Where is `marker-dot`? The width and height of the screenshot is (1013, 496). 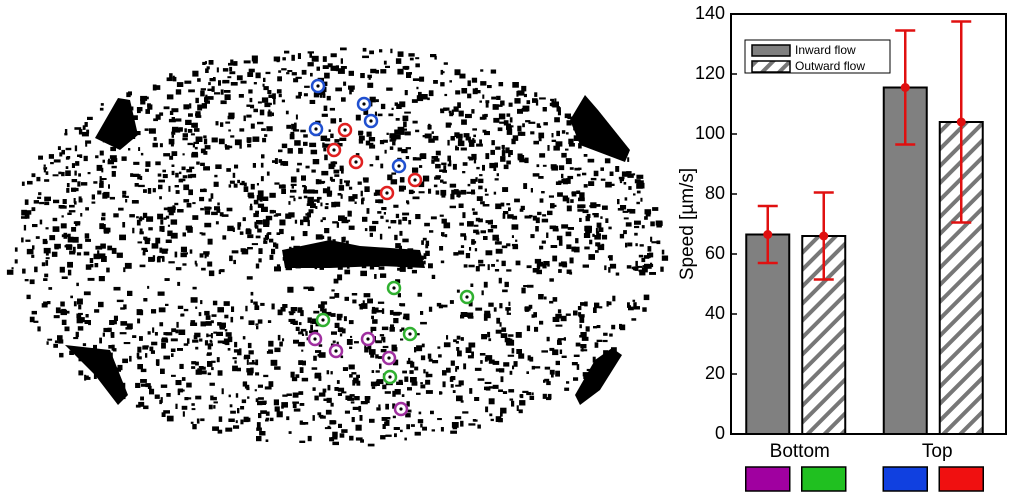
marker-dot is located at coordinates (390, 377).